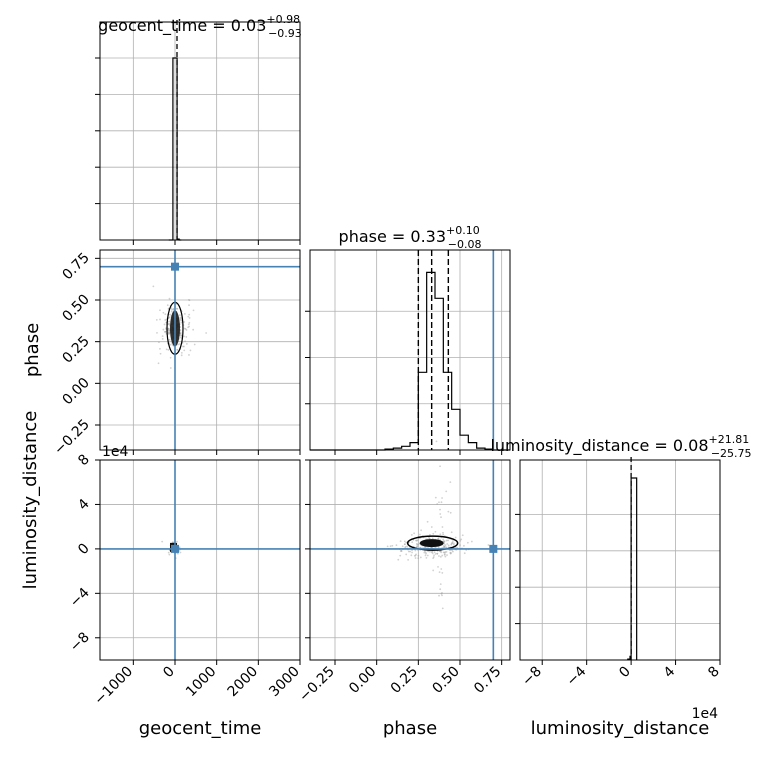 The width and height of the screenshot is (760, 760). I want to click on panel-luminosity-distance-vs-phase: −0.25 0.00 0.25 0.50 0.75 phase, so click(403, 589).